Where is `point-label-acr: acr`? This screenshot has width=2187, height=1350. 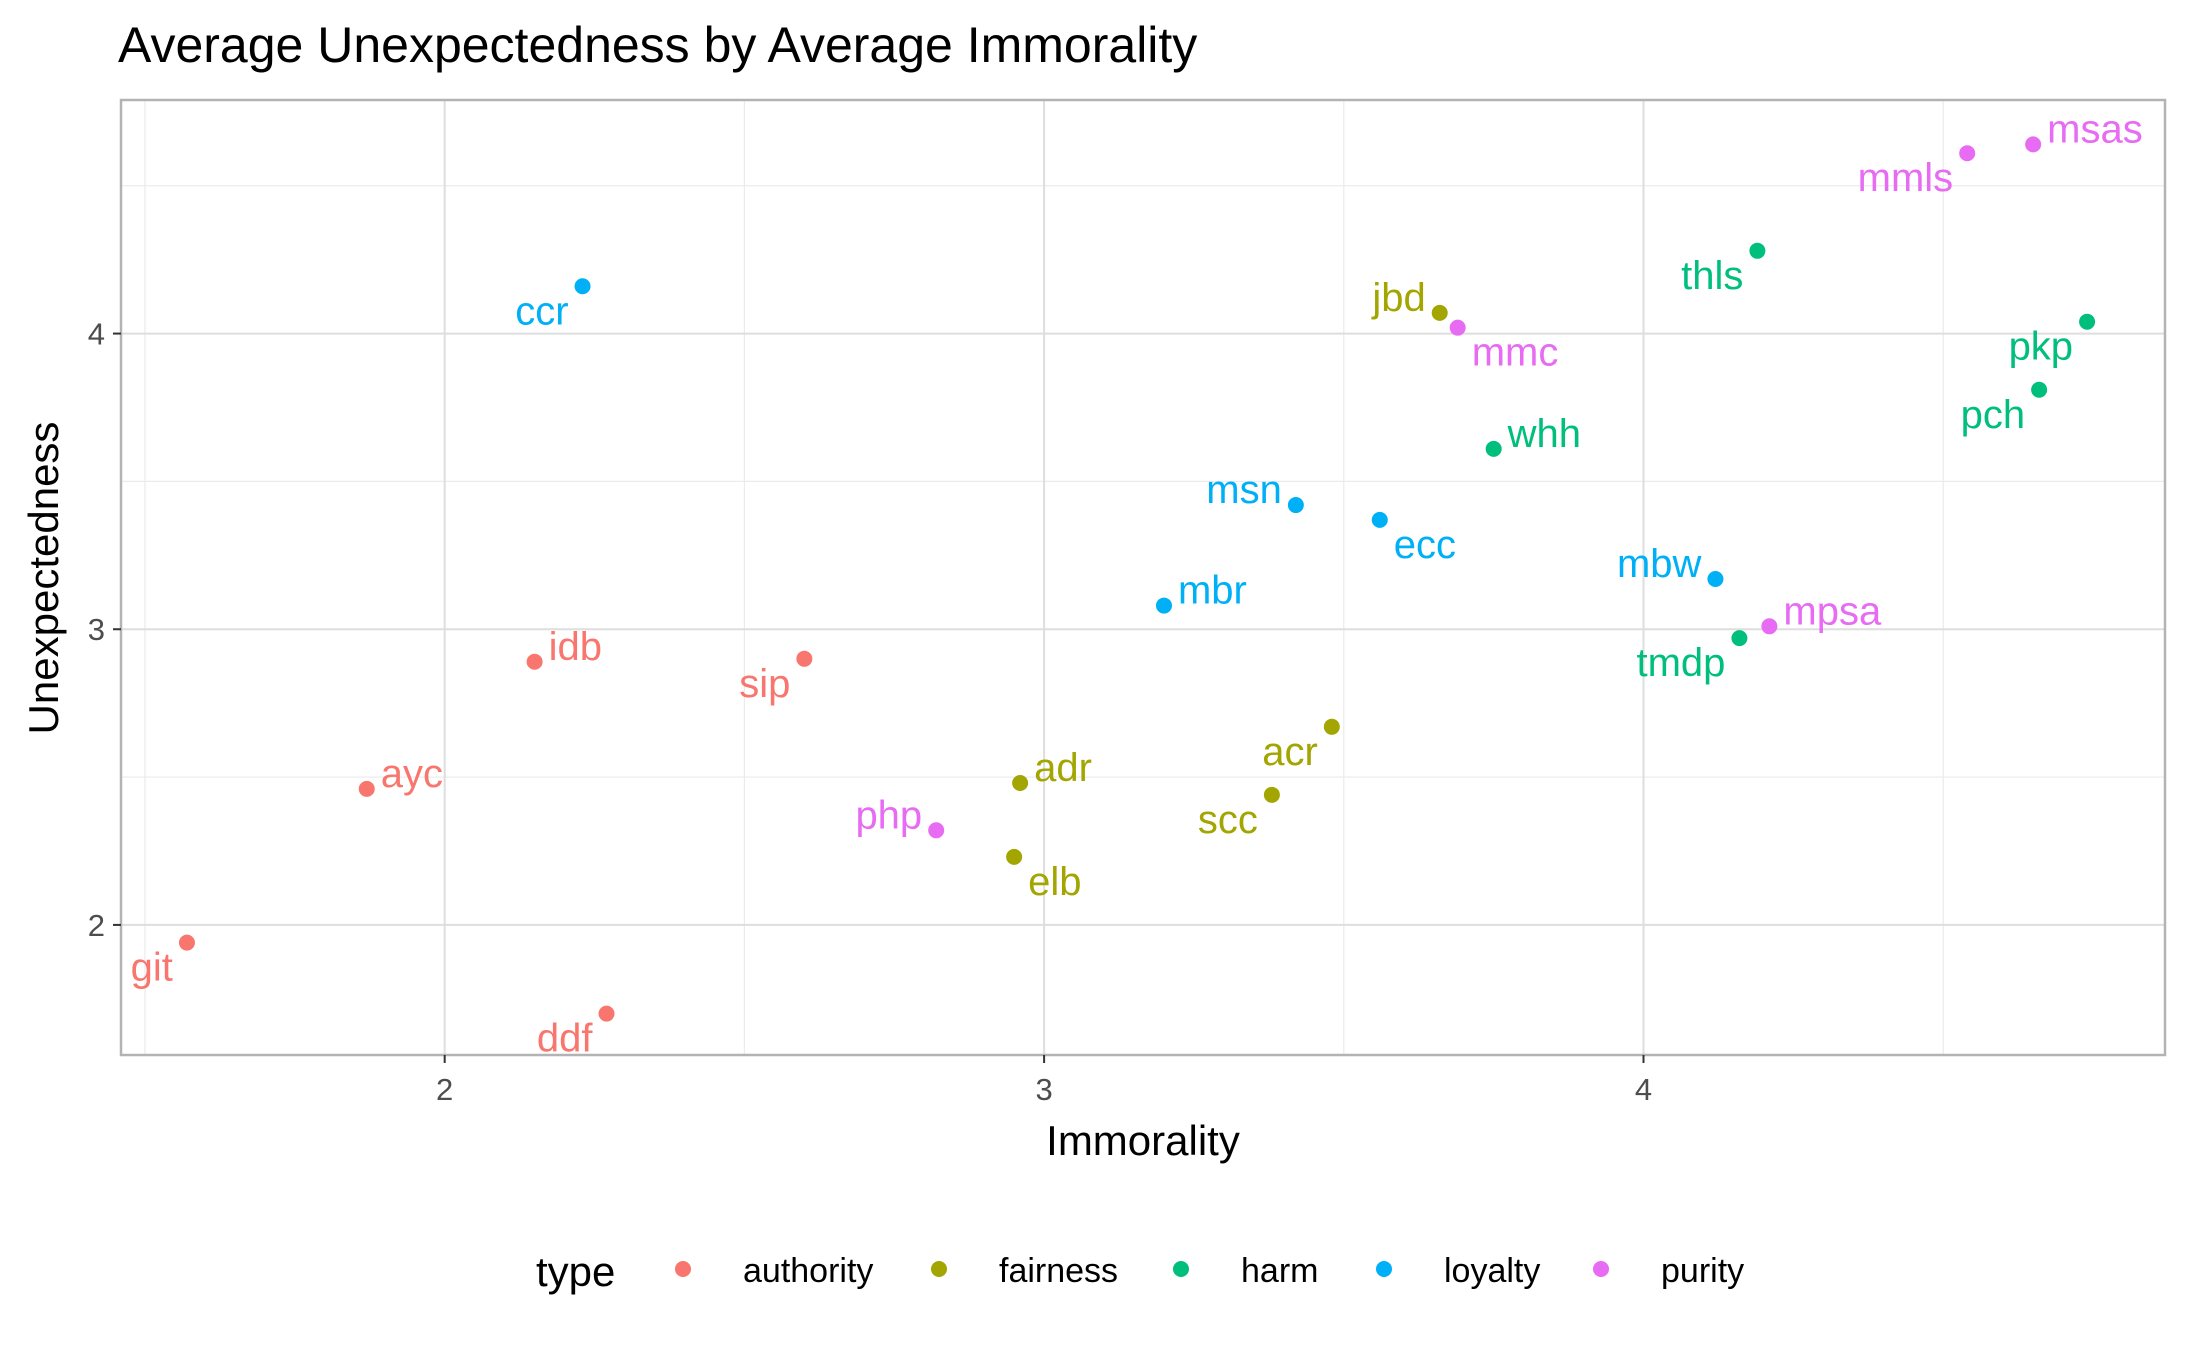 point-label-acr: acr is located at coordinates (1290, 752).